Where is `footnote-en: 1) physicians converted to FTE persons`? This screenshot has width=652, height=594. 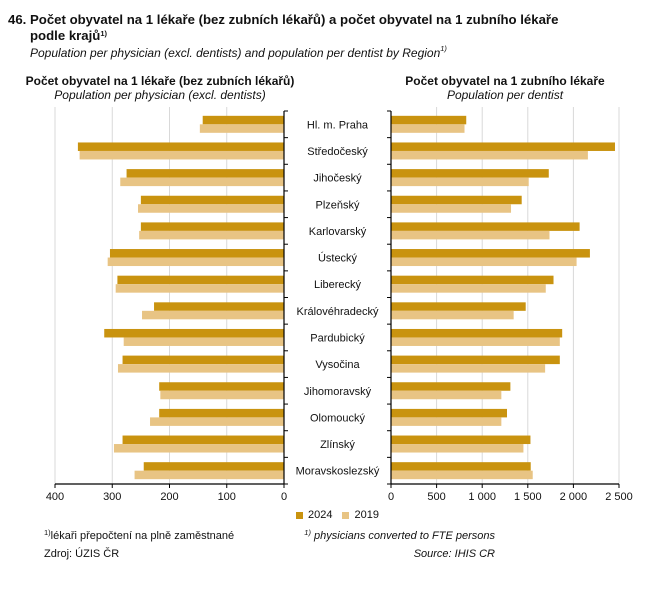
footnote-en: 1) physicians converted to FTE persons is located at coordinates (399, 535).